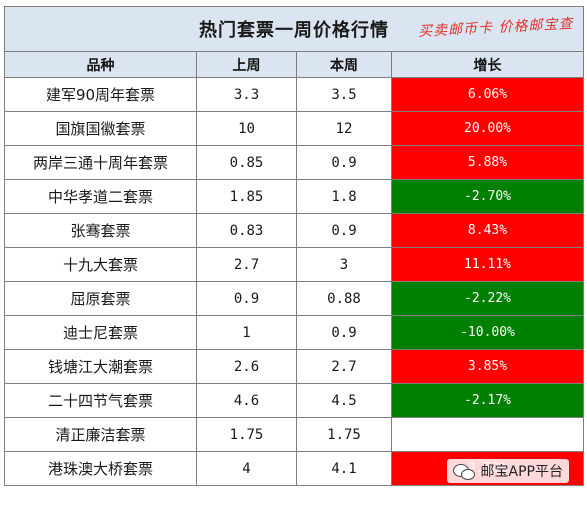 The width and height of the screenshot is (587, 505). What do you see at coordinates (246, 162) in the screenshot?
I see `cell-last-week: 0.85` at bounding box center [246, 162].